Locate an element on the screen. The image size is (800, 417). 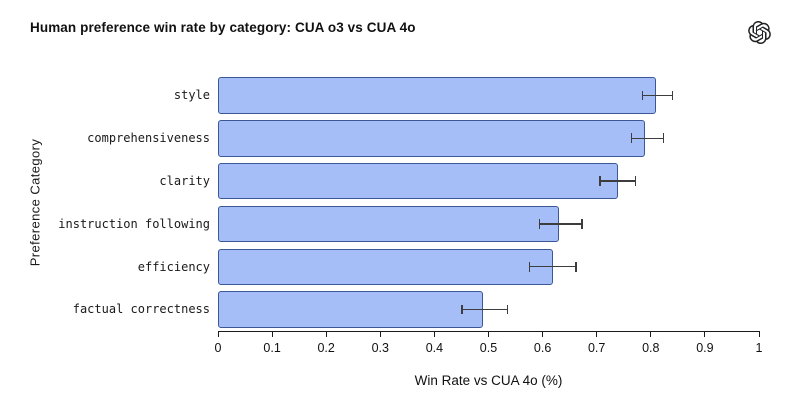
x-tick-label: 0.9 is located at coordinates (705, 348).